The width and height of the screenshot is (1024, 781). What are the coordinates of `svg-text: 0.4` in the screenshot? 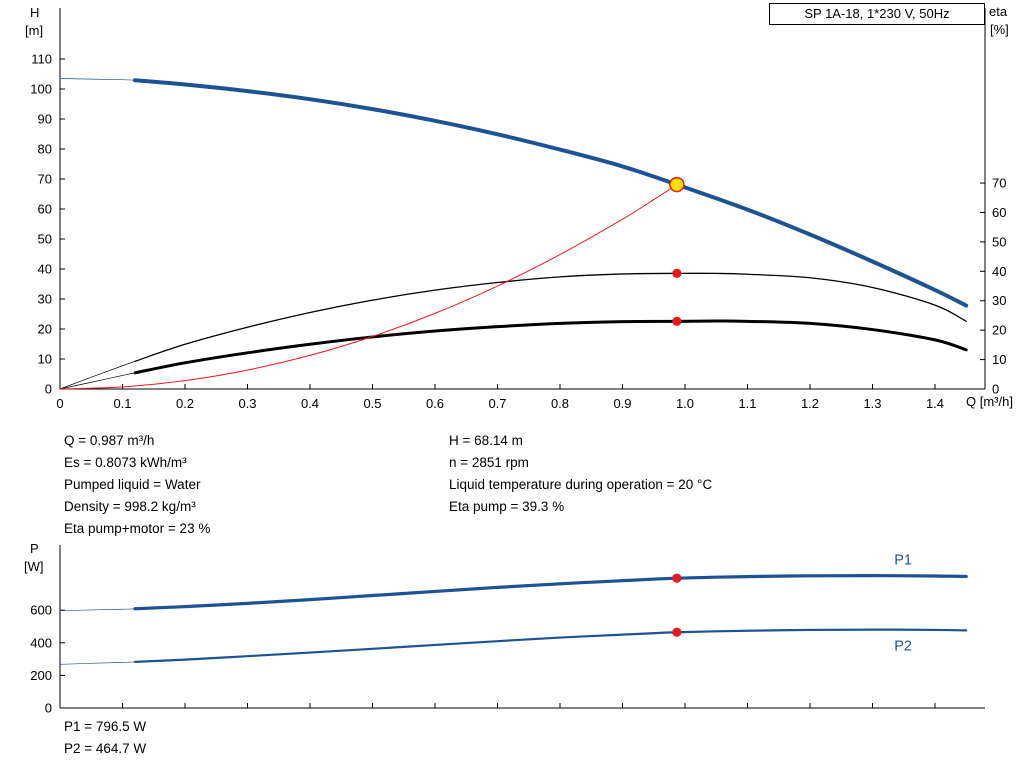 It's located at (310, 403).